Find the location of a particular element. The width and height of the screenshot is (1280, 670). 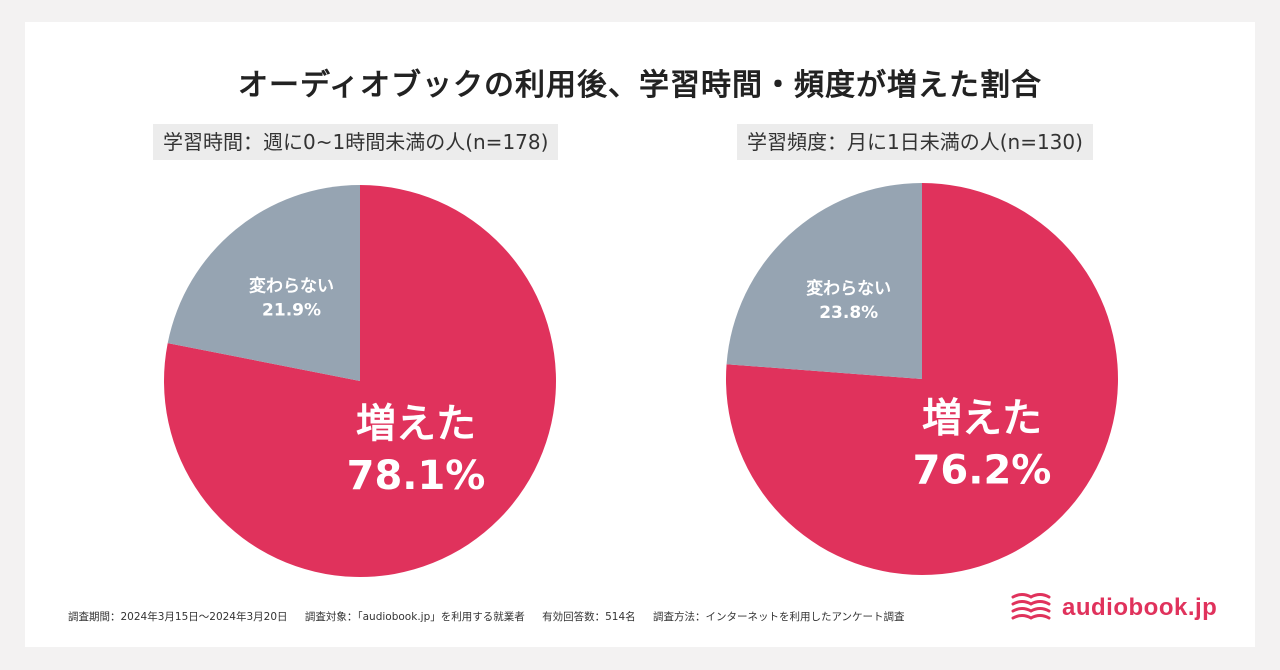

chart-1-slice-1-label: 増えた is located at coordinates (416, 424).